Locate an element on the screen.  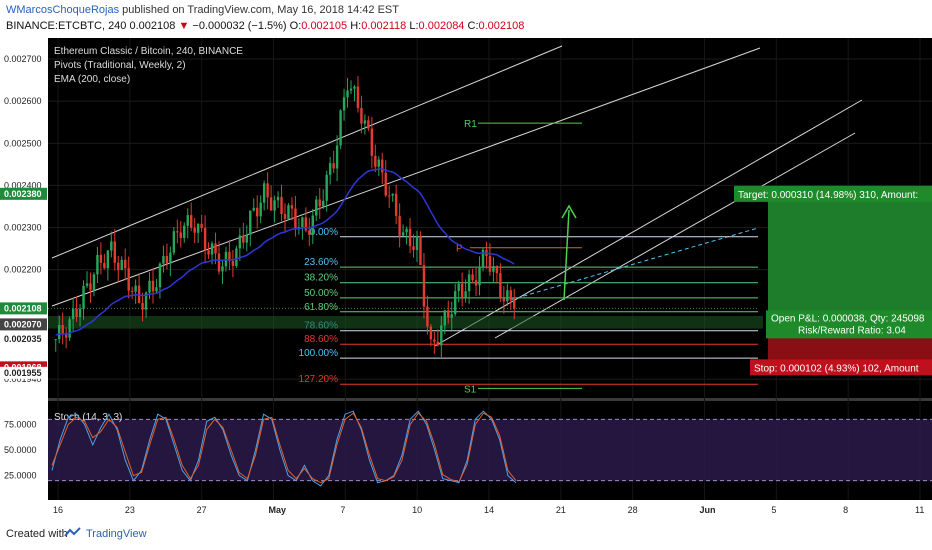
last-price: 0.002108 is located at coordinates (152, 26).